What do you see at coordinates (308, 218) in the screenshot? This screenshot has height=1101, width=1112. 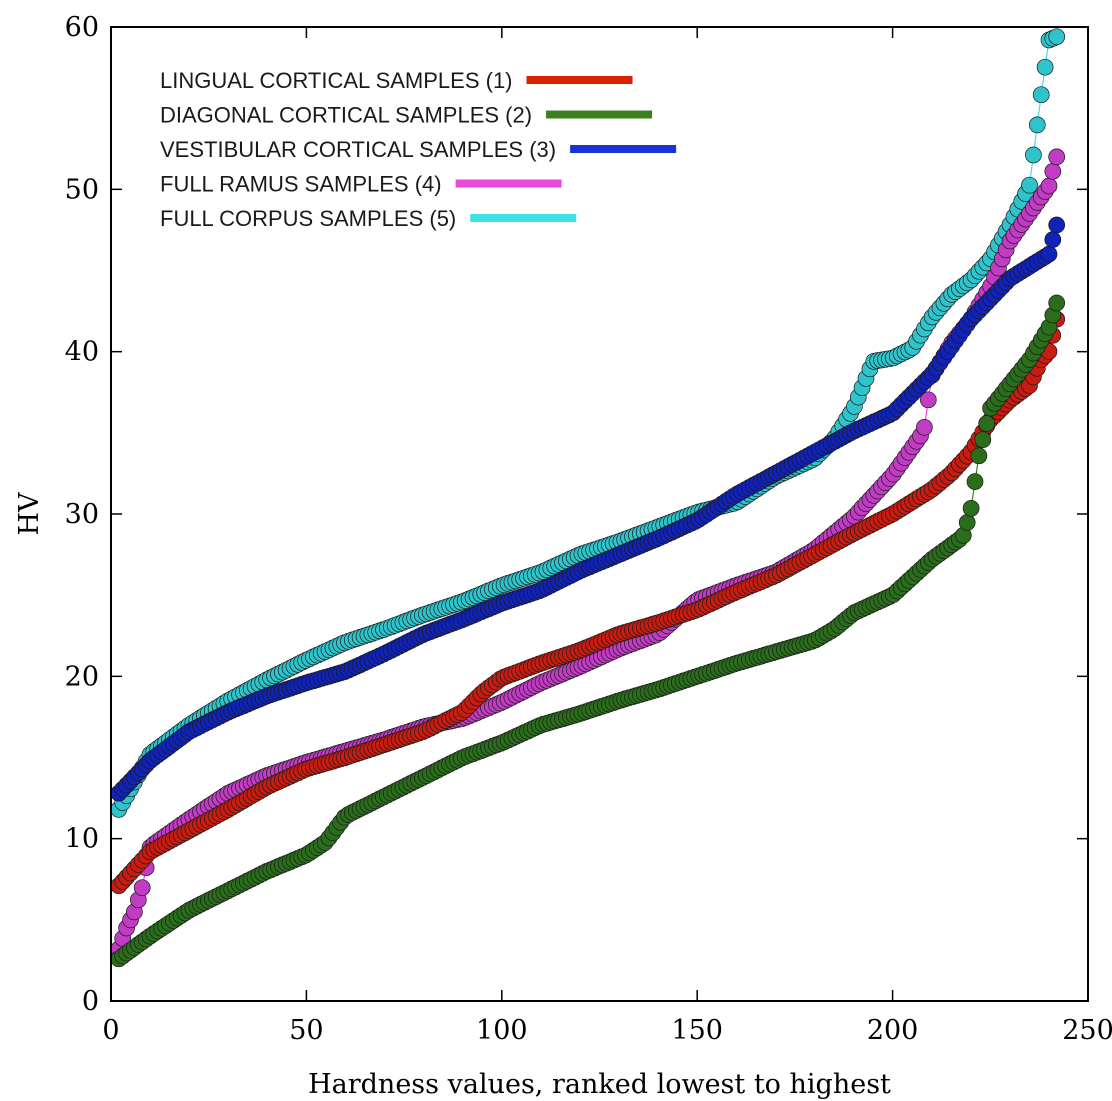 I see `legend-label: FULL CORPUS SAMPLES (5)` at bounding box center [308, 218].